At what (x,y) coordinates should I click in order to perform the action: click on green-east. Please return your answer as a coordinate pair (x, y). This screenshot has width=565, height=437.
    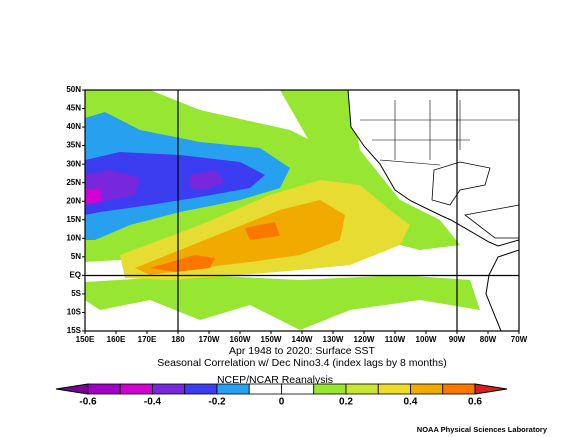
    Looking at the image, I should click on (370, 170).